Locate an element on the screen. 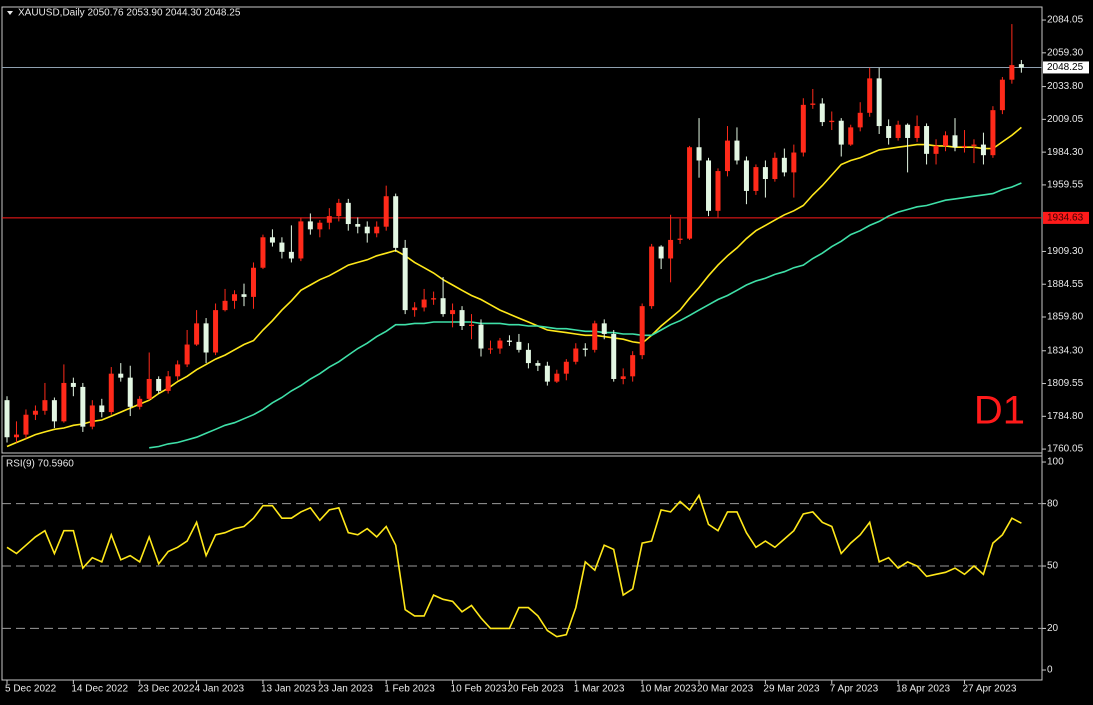  x-tick-label: 1 Feb 2023 is located at coordinates (409, 689).